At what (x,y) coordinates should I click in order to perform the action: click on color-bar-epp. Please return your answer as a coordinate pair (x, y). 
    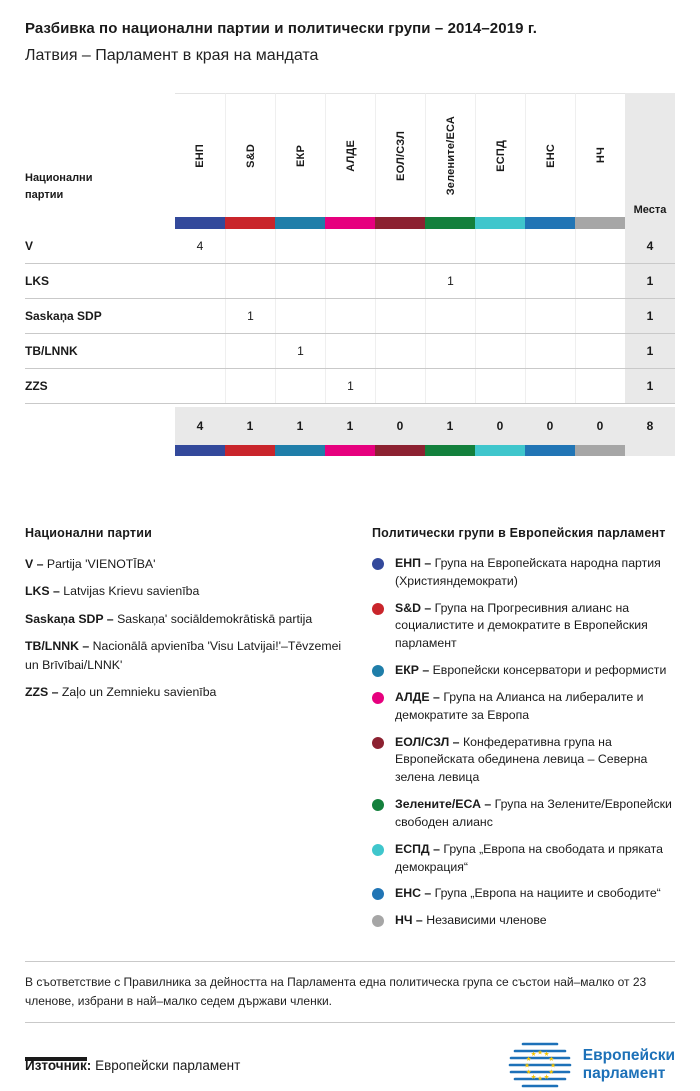
    Looking at the image, I should click on (200, 450).